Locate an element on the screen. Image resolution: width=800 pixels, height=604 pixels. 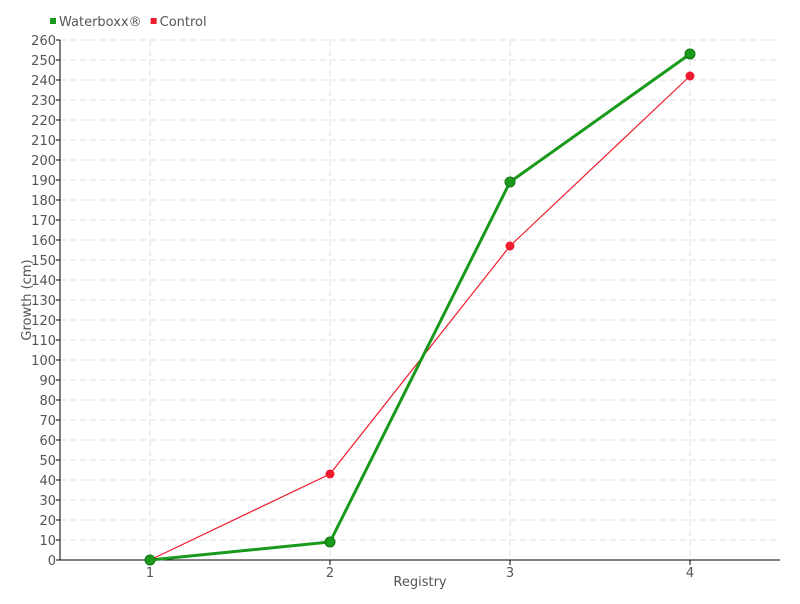
x-tick-label: 1 is located at coordinates (150, 573).